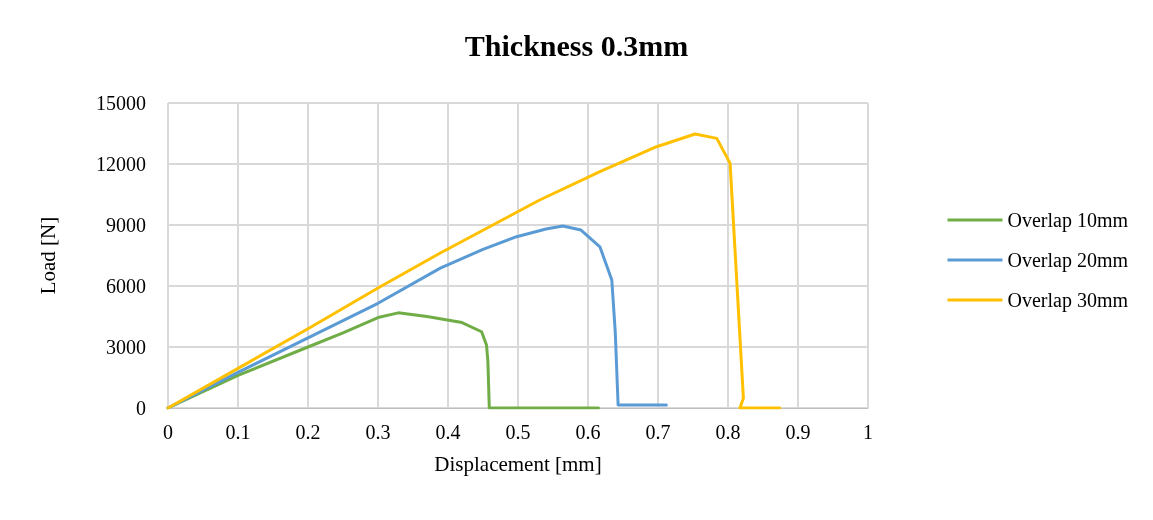  What do you see at coordinates (121, 103) in the screenshot?
I see `y-tick-label: 15000` at bounding box center [121, 103].